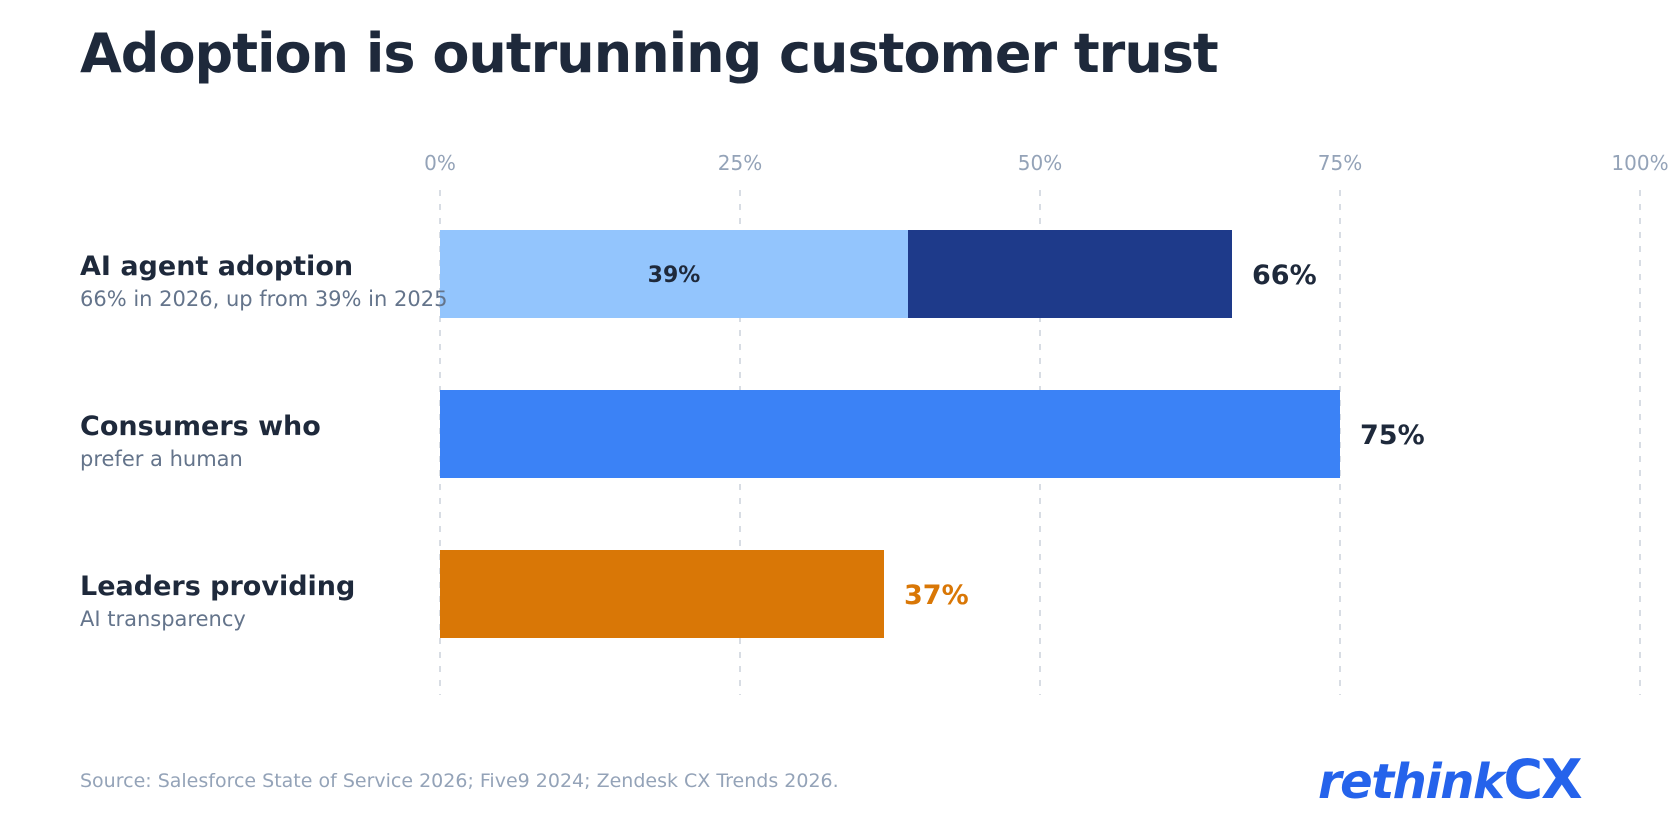 The width and height of the screenshot is (1680, 840). What do you see at coordinates (218, 586) in the screenshot?
I see `row-title: Leaders providing` at bounding box center [218, 586].